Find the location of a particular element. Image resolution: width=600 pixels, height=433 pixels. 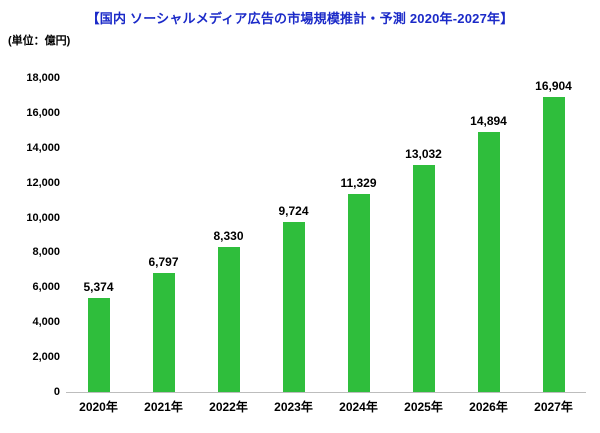

bar-group: 5,374 is located at coordinates (98, 235).